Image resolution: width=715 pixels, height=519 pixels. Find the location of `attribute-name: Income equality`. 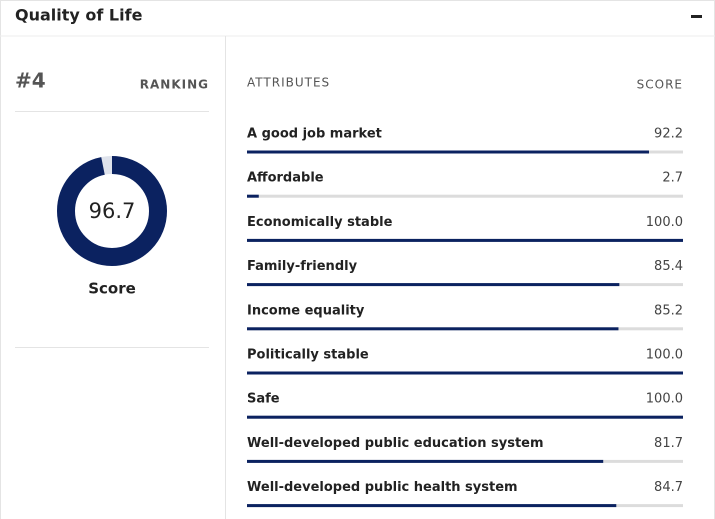

attribute-name: Income equality is located at coordinates (306, 310).